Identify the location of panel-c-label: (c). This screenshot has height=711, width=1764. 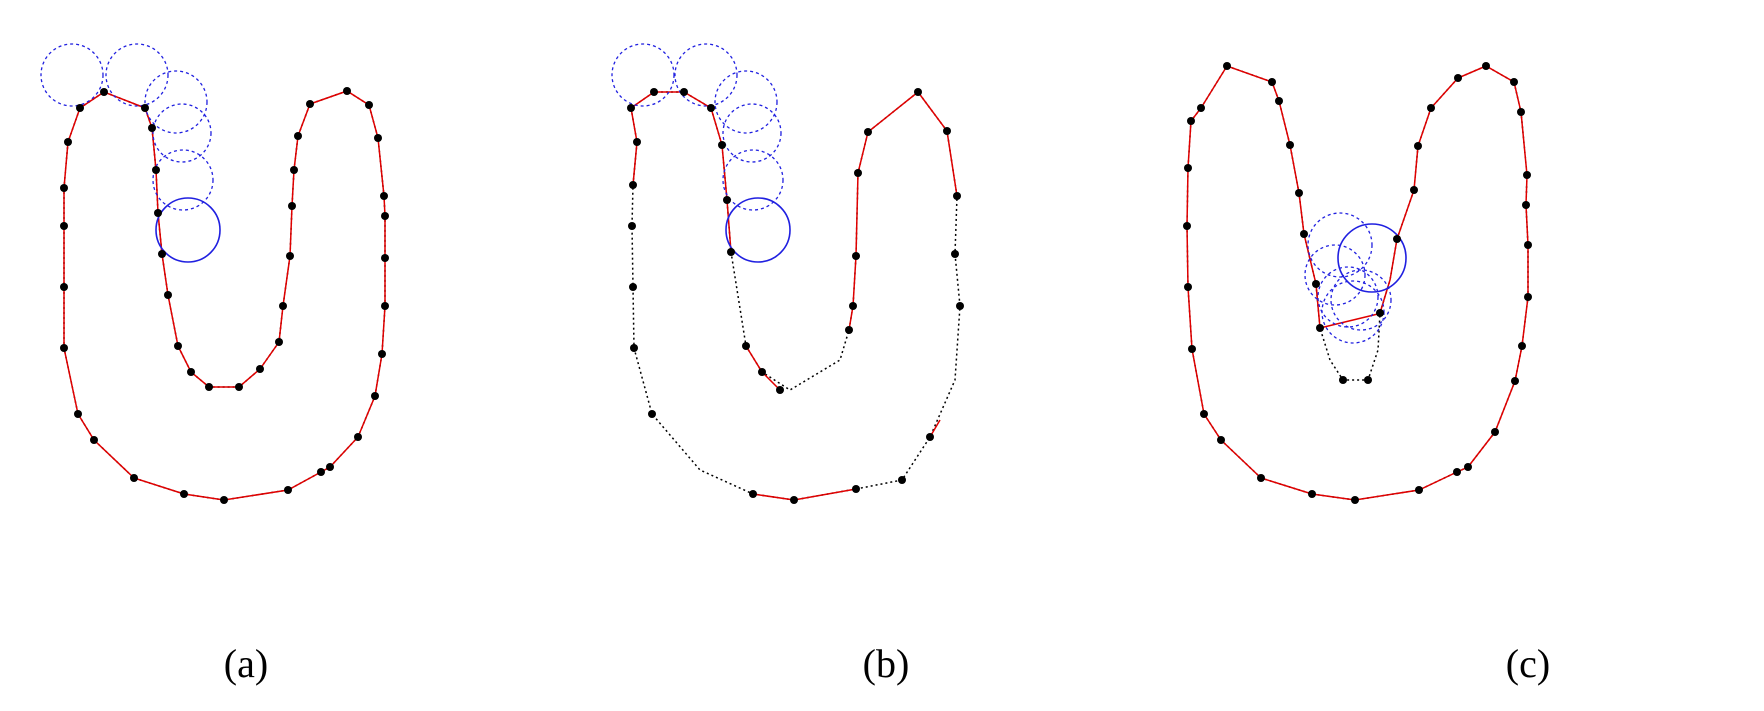
(1528, 663).